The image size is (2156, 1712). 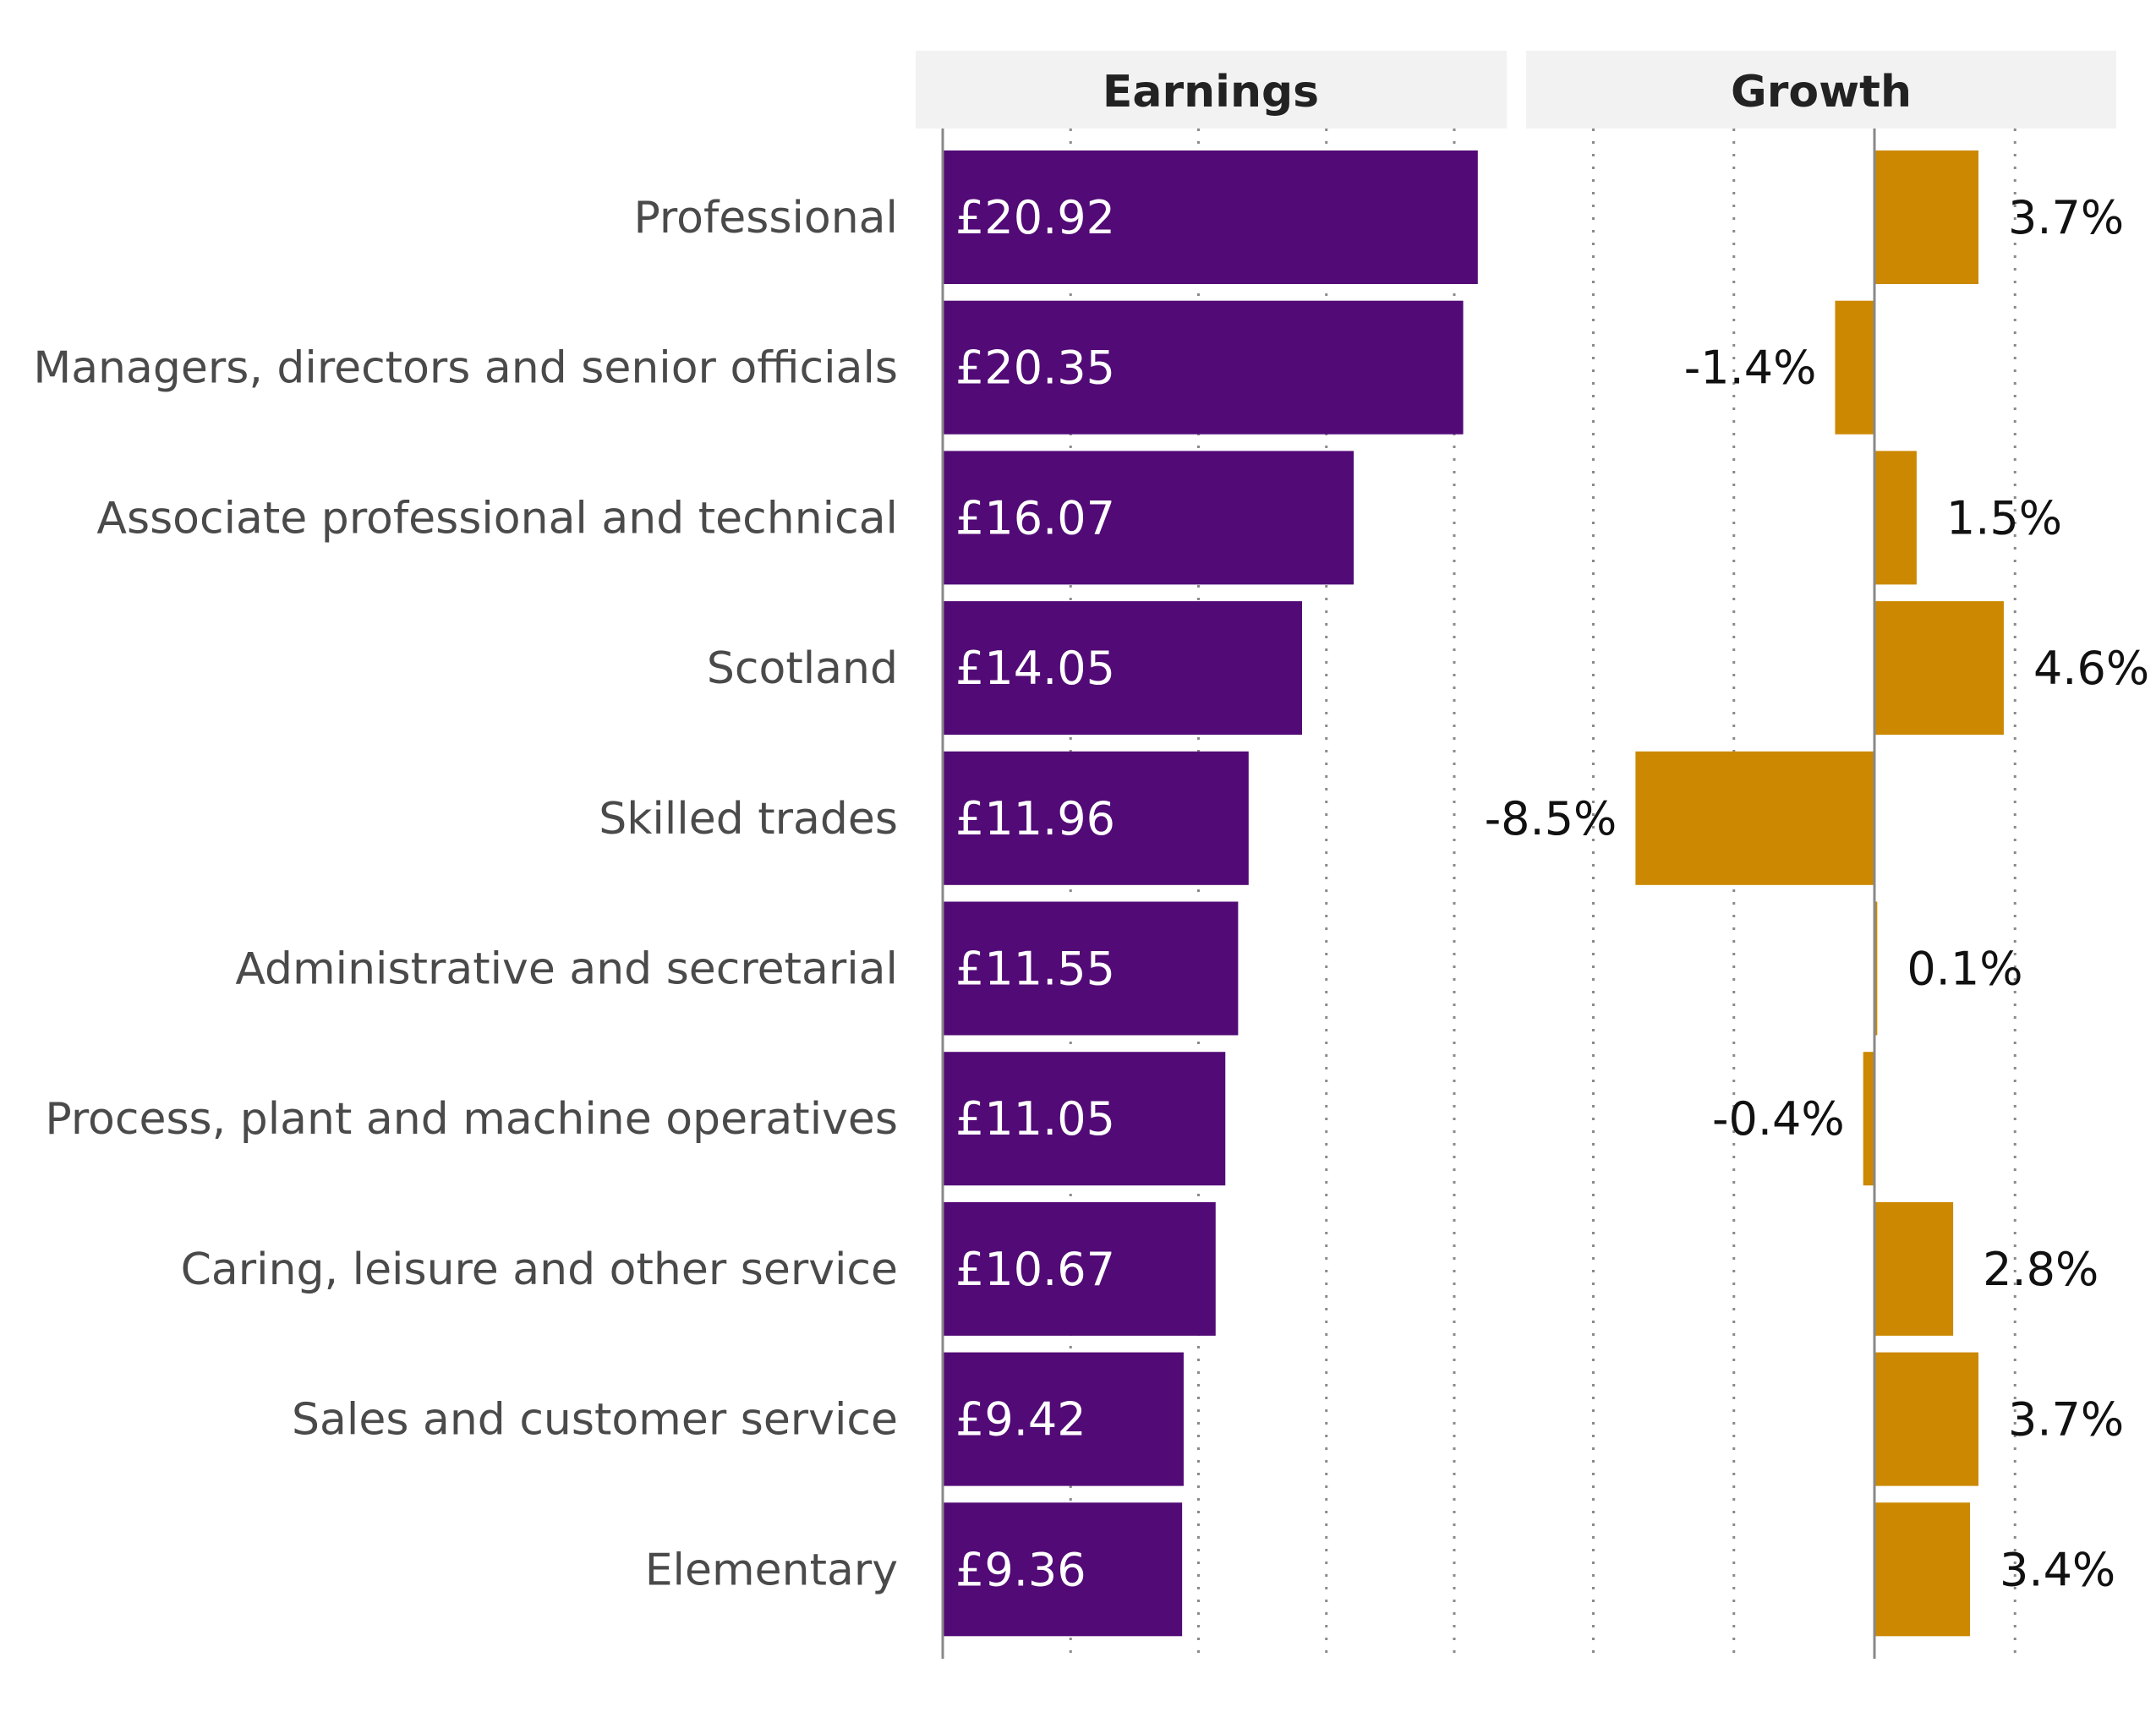 I want to click on growth-header, so click(x=1821, y=90).